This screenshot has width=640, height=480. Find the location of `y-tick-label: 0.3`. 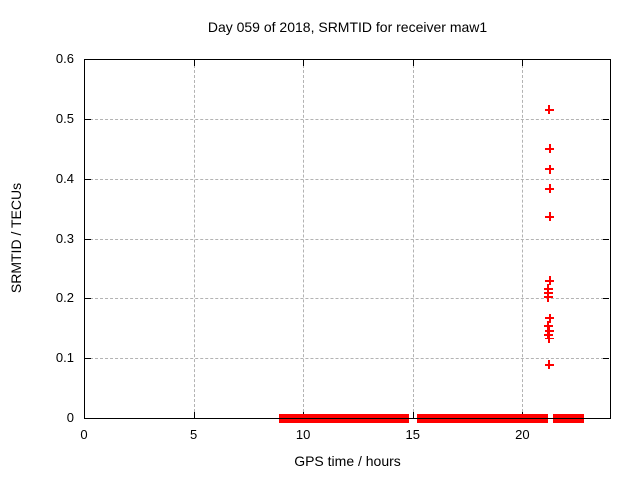

y-tick-label: 0.3 is located at coordinates (64, 238).